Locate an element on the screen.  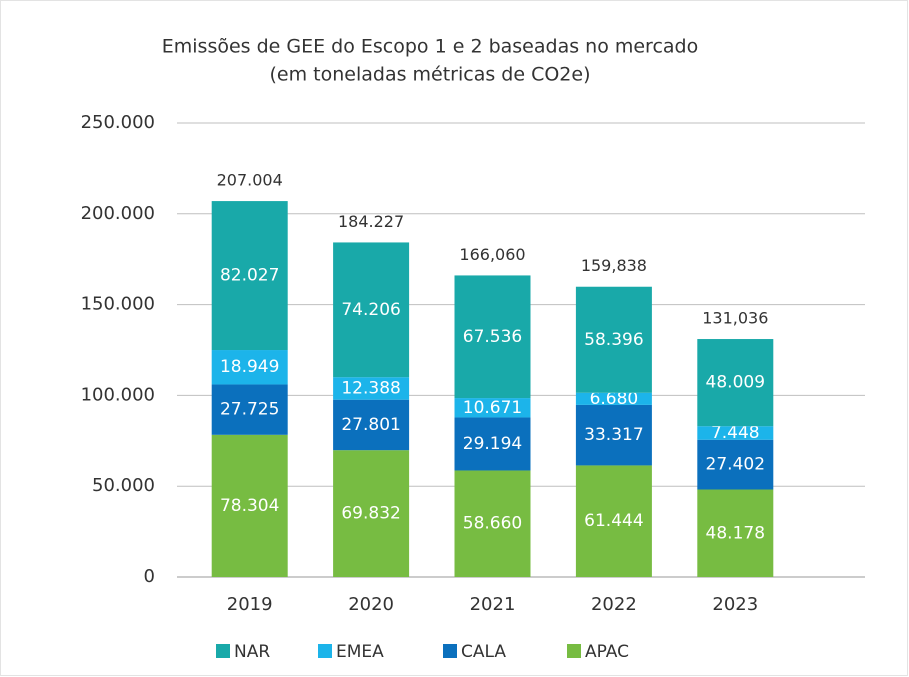
data-label: 58.660 is located at coordinates (492, 524).